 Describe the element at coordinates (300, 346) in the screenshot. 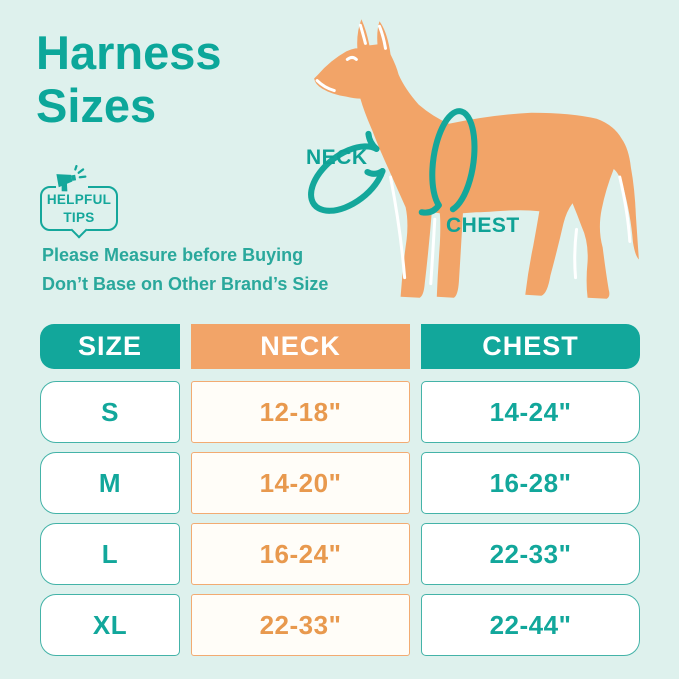

I see `col-header-neck: NECK` at that location.